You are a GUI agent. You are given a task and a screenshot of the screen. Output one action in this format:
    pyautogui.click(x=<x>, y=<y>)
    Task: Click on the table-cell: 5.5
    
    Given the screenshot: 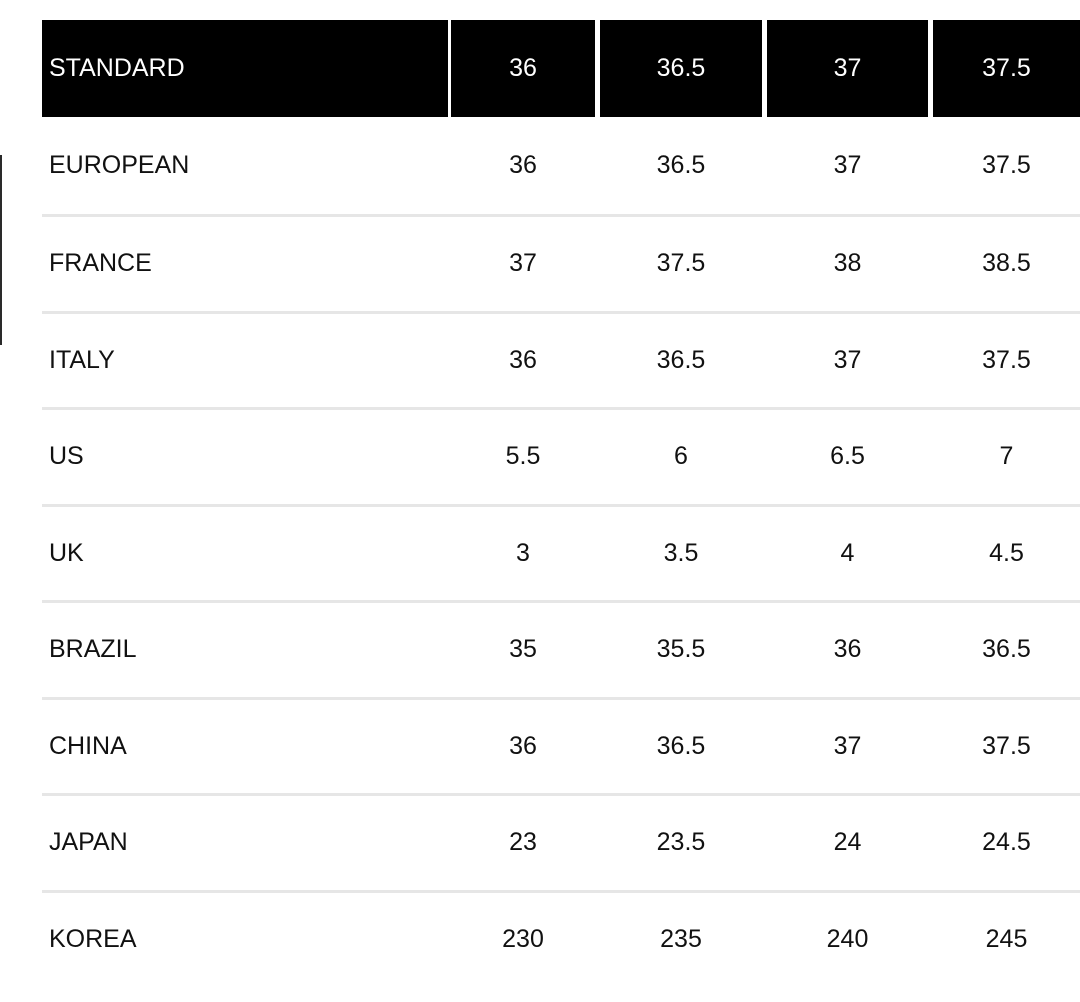 What is the action you would take?
    pyautogui.click(x=523, y=456)
    